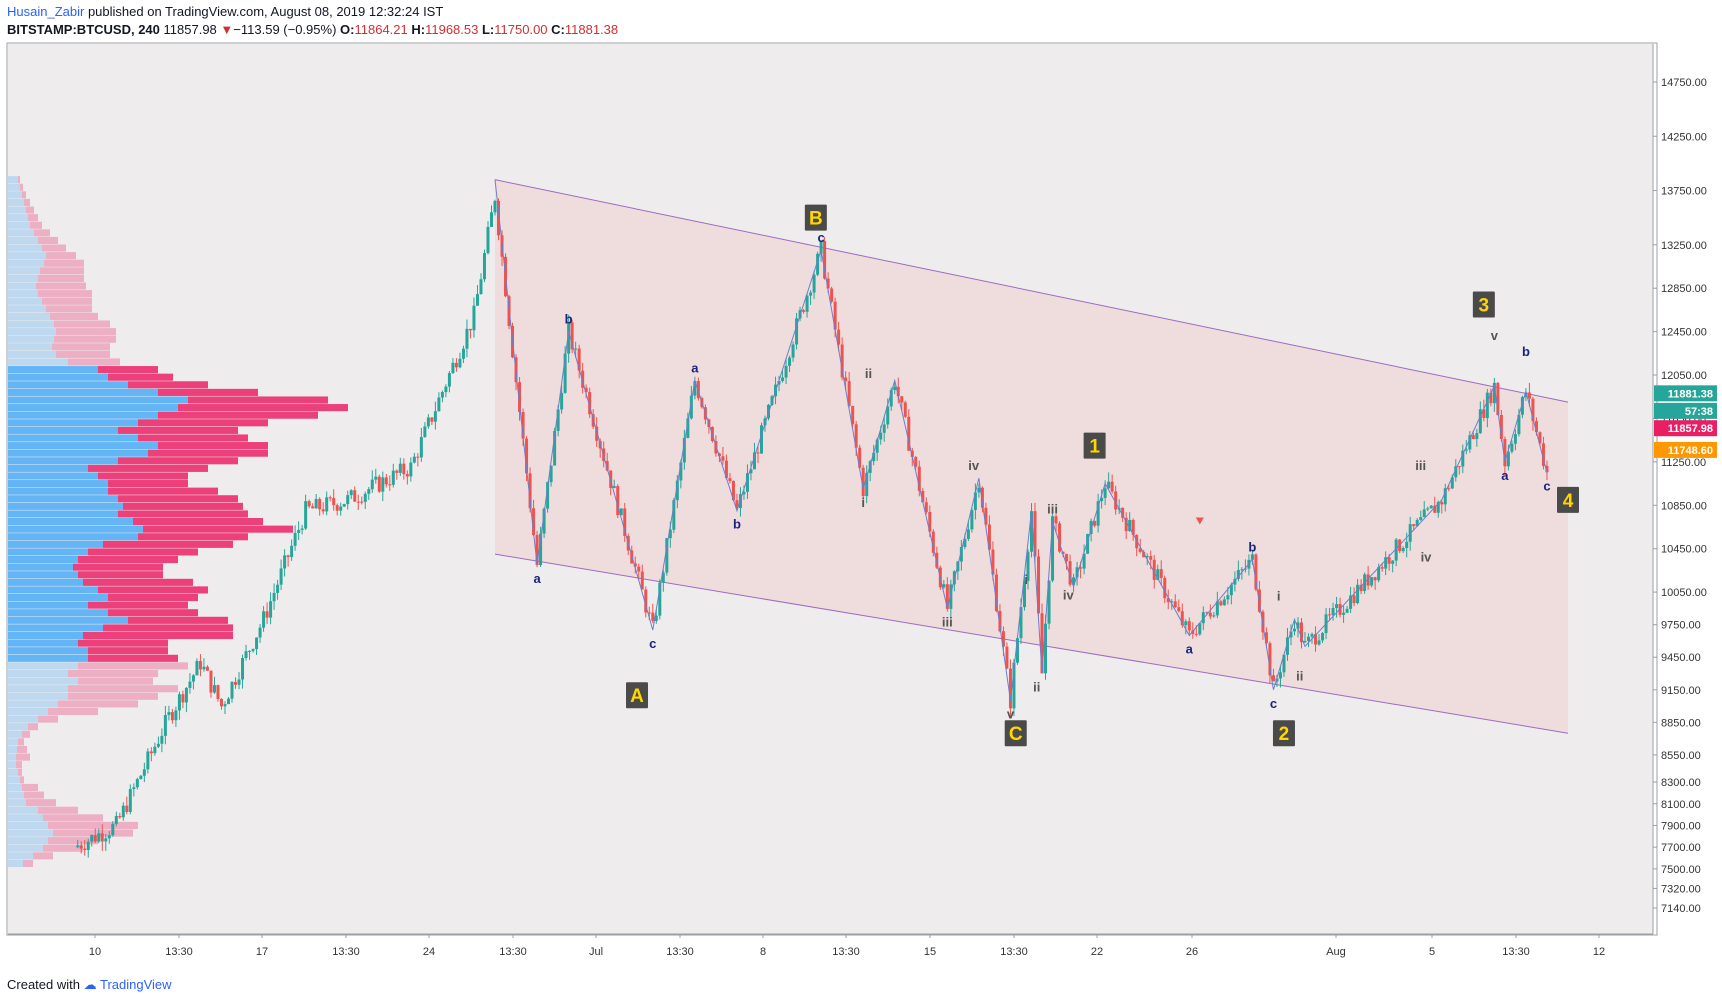 The image size is (1722, 1002). What do you see at coordinates (1483, 304) in the screenshot?
I see `wave-degree-box` at bounding box center [1483, 304].